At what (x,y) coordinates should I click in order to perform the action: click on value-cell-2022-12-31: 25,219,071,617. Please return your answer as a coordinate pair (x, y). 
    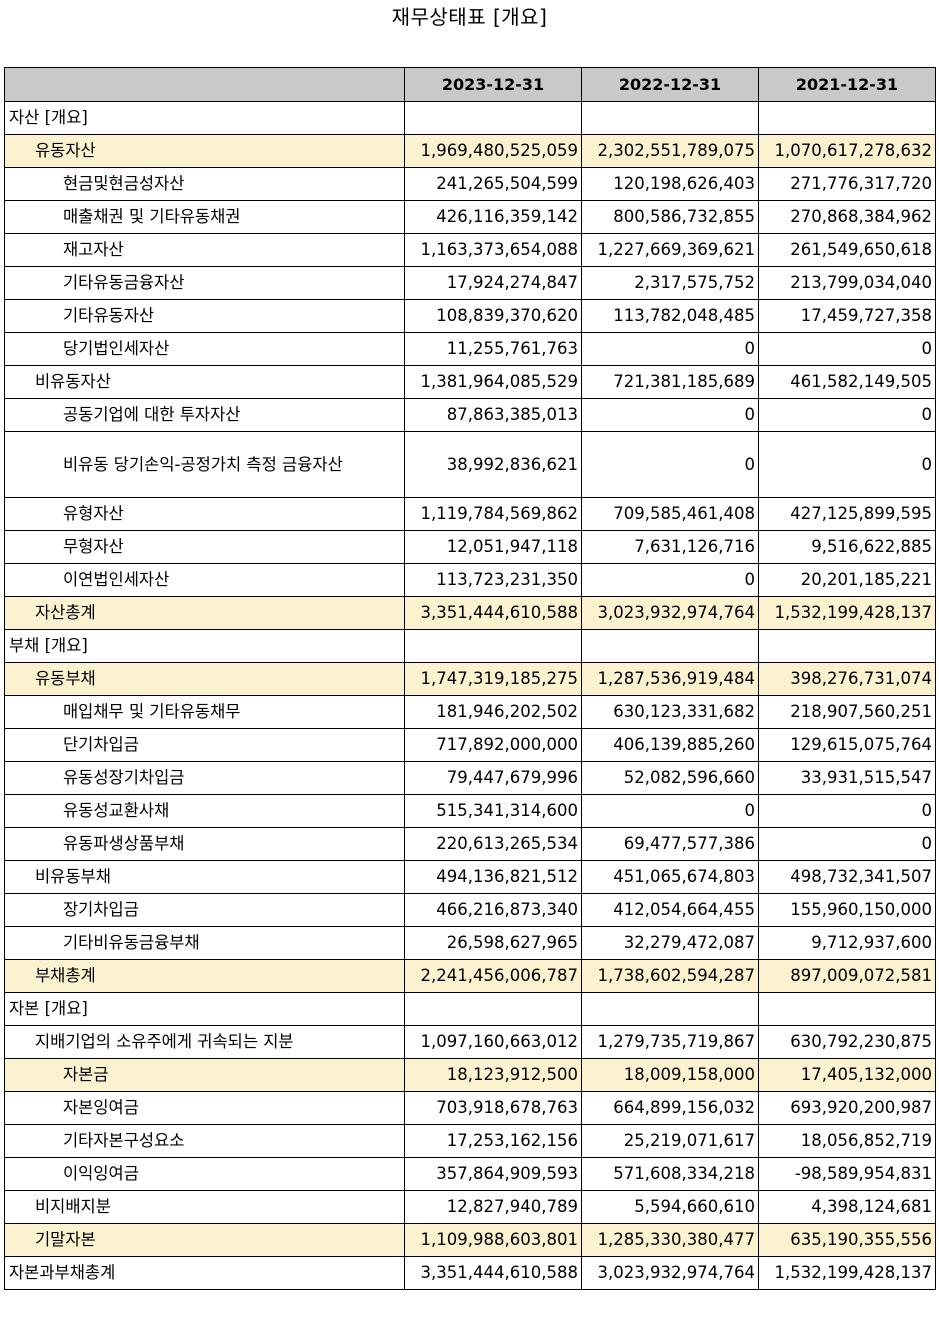
    Looking at the image, I should click on (670, 1141).